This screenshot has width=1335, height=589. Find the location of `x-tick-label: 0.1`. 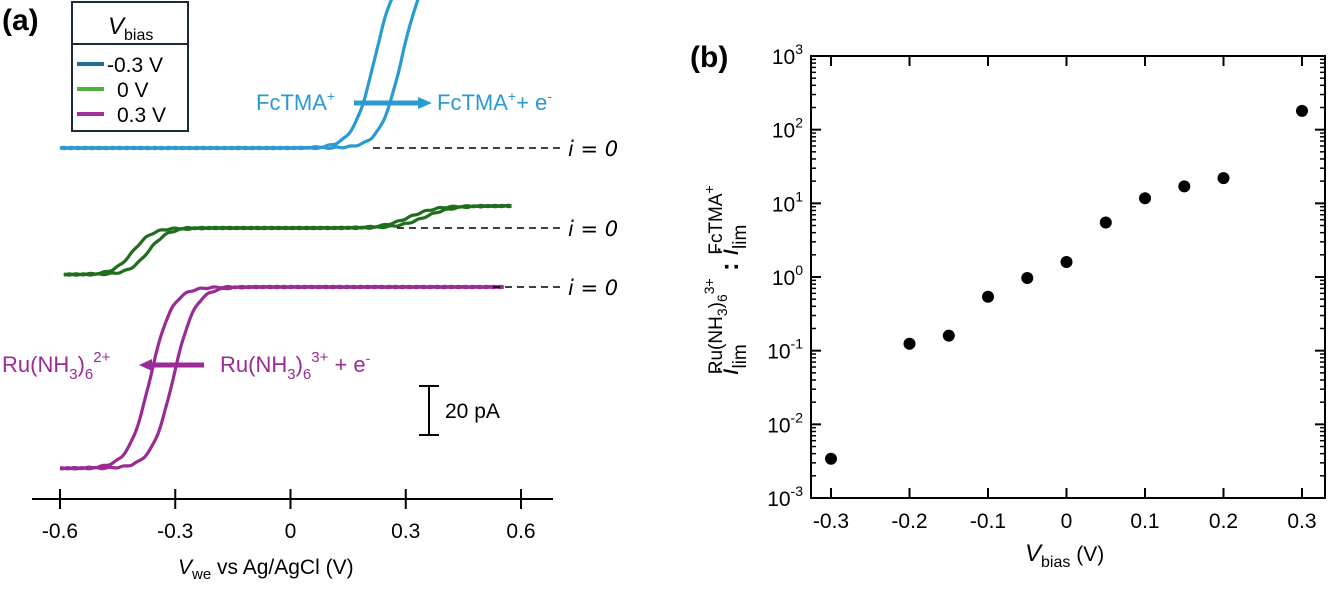

x-tick-label: 0.1 is located at coordinates (1144, 521).